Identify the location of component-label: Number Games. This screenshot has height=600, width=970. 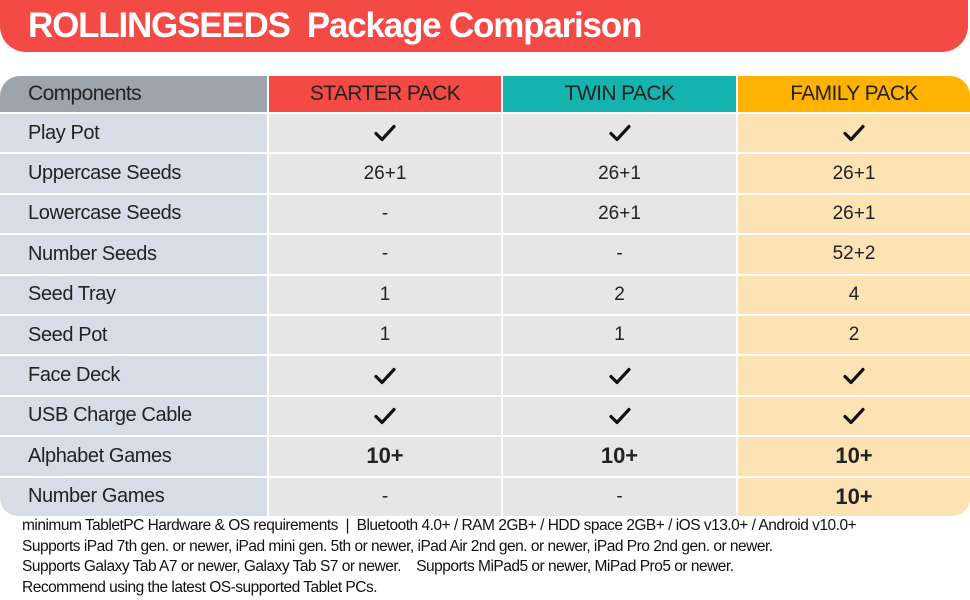
(133, 495).